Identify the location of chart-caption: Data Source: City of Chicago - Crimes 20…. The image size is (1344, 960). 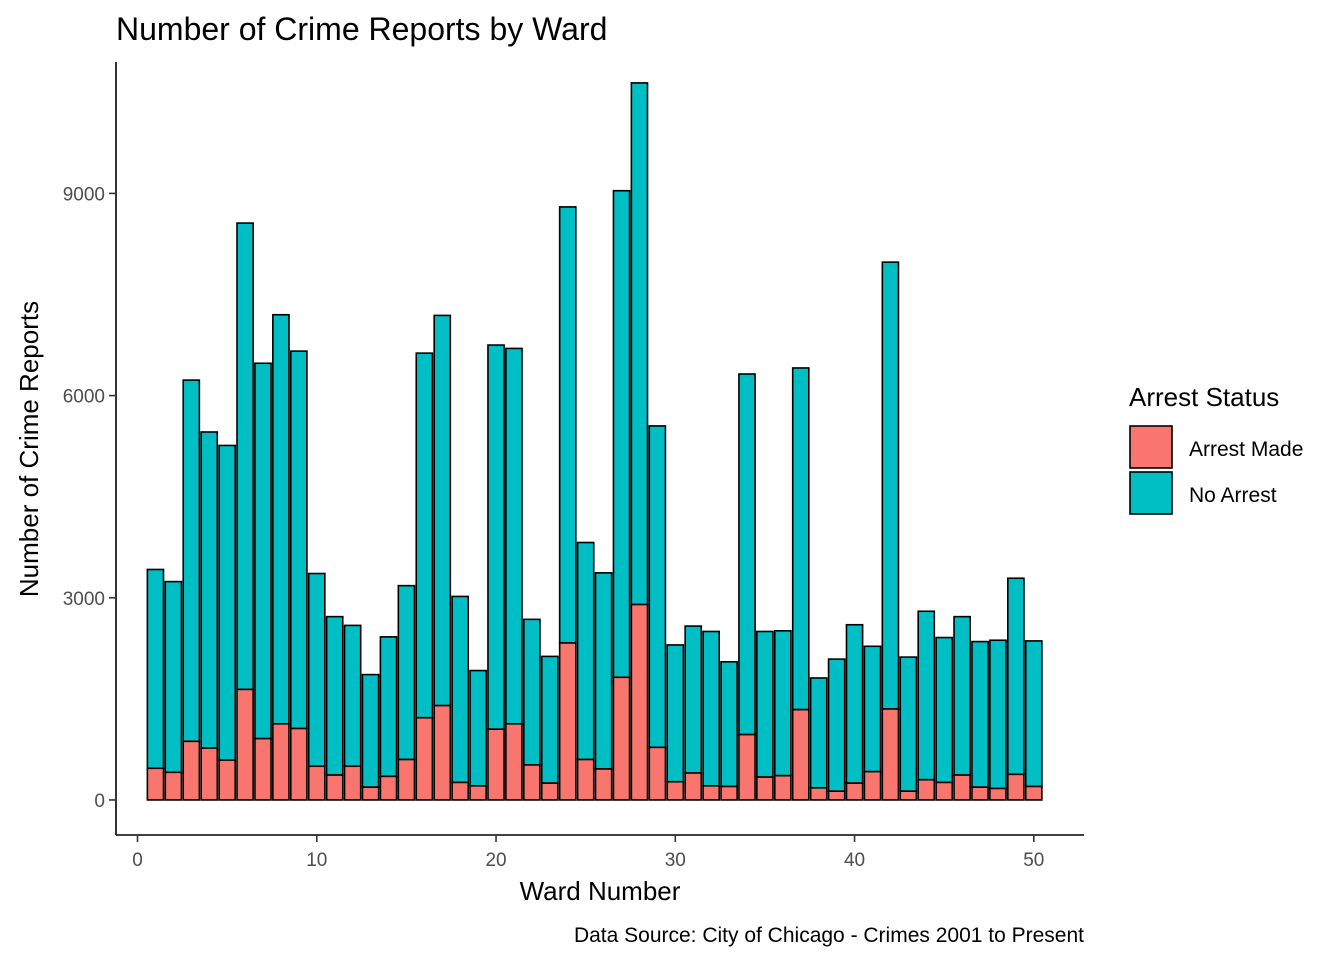
(829, 935).